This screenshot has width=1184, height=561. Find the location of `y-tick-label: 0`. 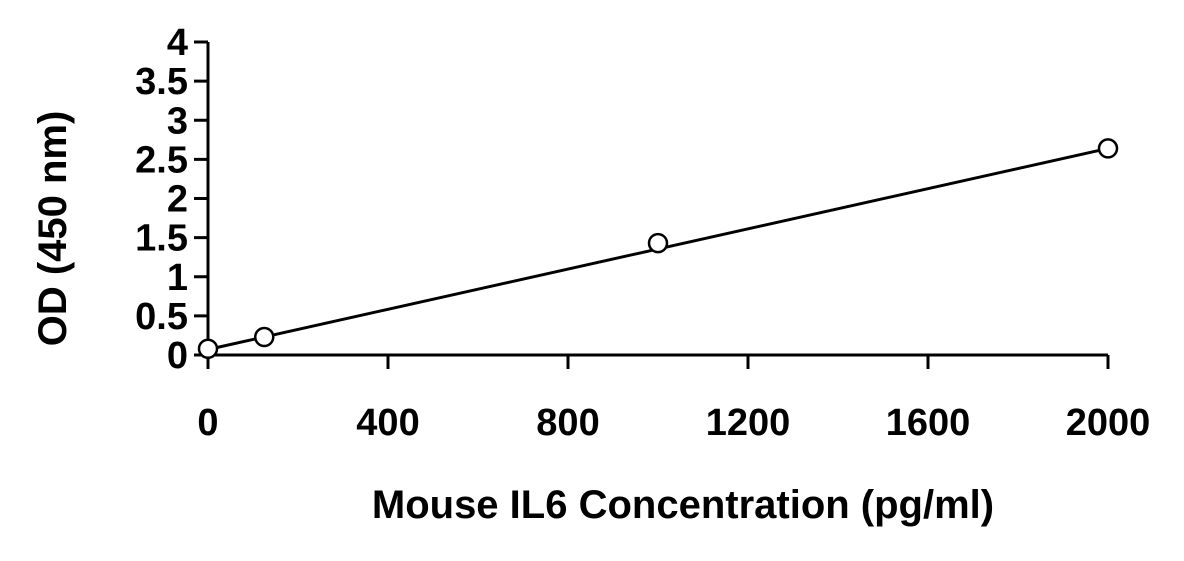

y-tick-label: 0 is located at coordinates (177, 356).